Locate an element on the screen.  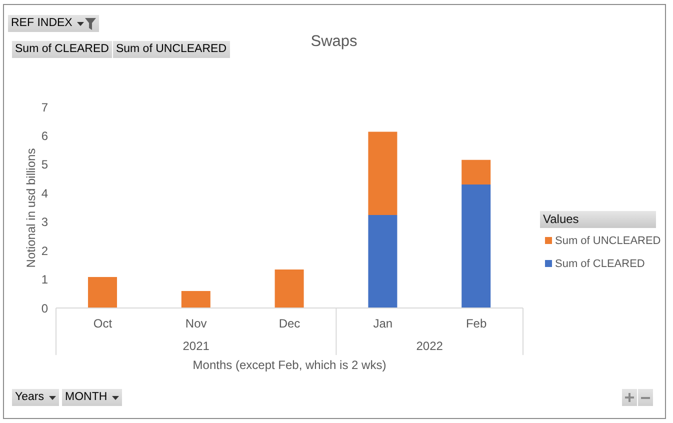
legend-label: Sum of CLEARED is located at coordinates (600, 264).